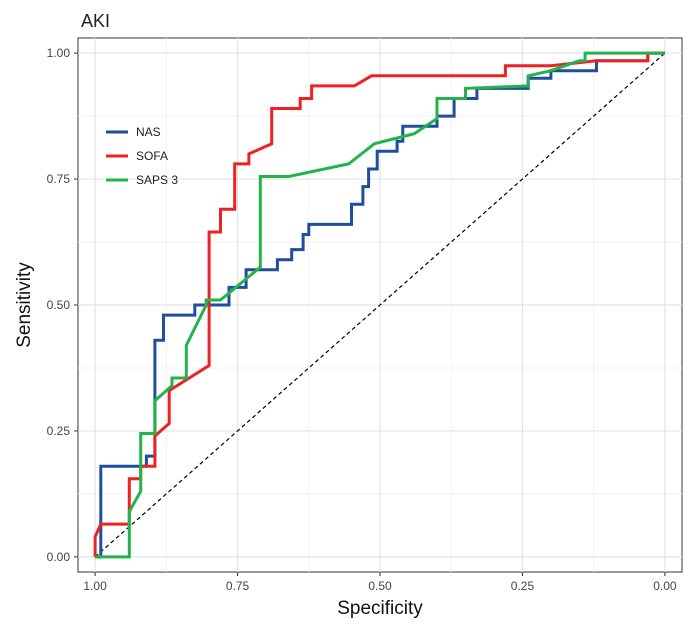 This screenshot has width=698, height=628. What do you see at coordinates (380, 608) in the screenshot?
I see `x-axis-label: Specificity` at bounding box center [380, 608].